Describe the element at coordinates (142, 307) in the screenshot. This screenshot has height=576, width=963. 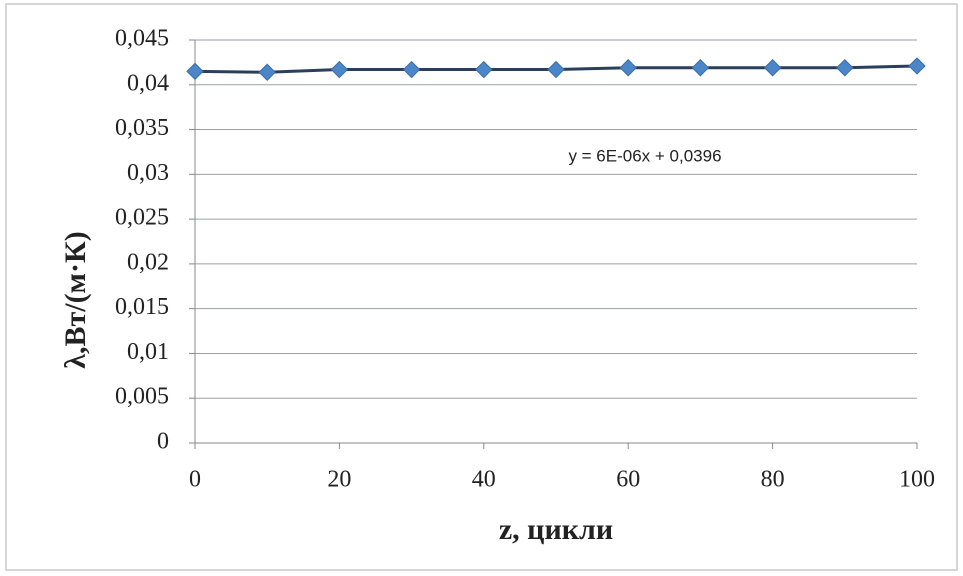
I see `y-tick-label: 0,015` at that location.